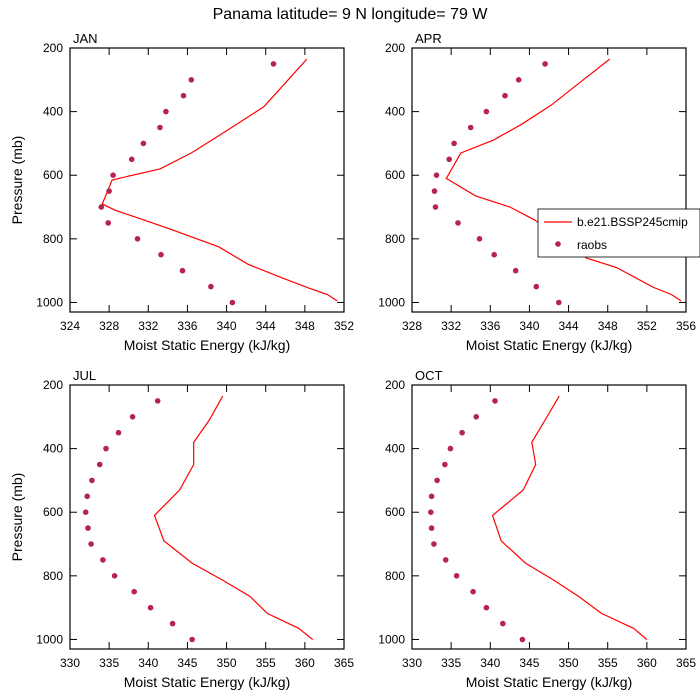 The height and width of the screenshot is (700, 700). I want to click on legend: b.e21.BSSP245cmip raobs, so click(618, 233).